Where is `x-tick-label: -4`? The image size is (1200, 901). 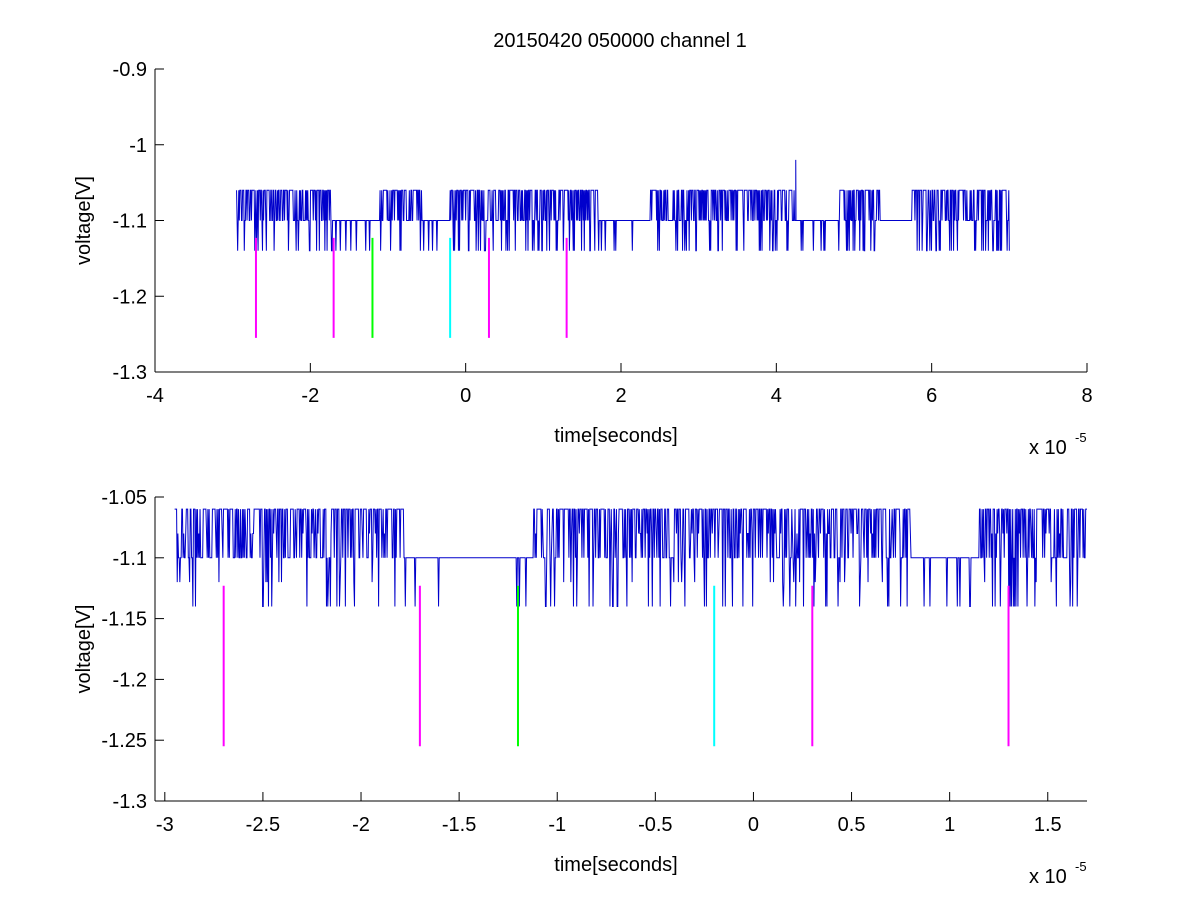 x-tick-label: -4 is located at coordinates (155, 396).